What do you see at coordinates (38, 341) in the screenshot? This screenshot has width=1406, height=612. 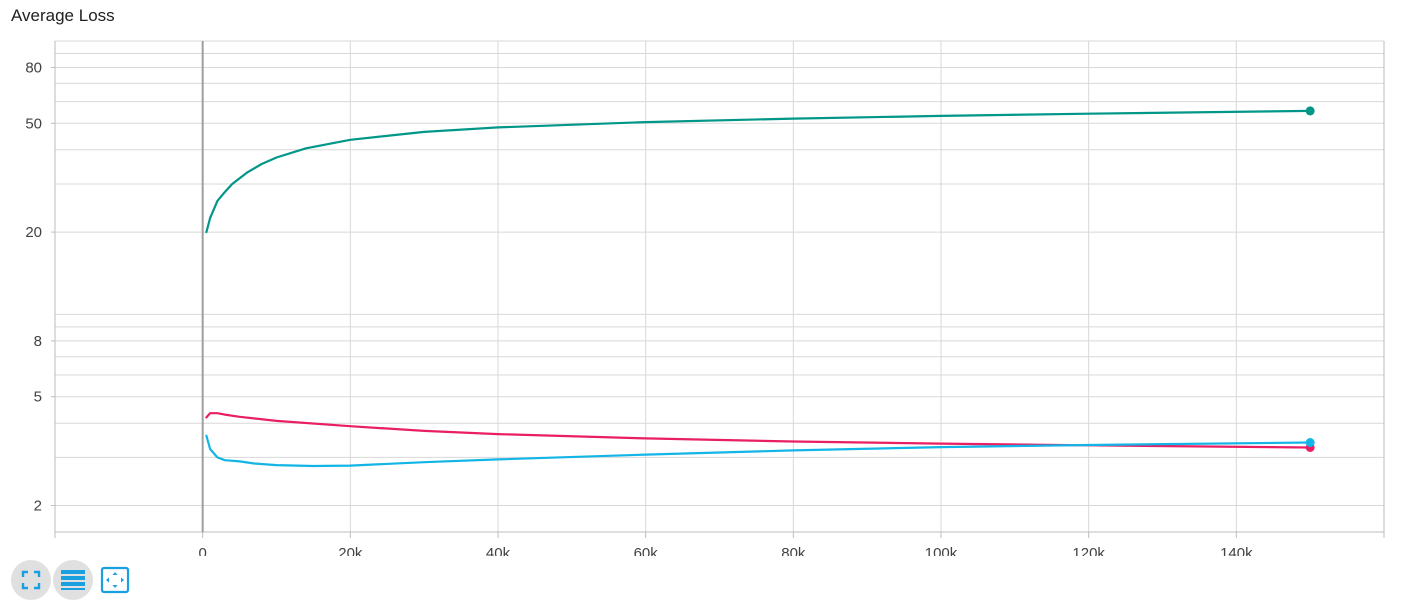 I see `y-tick-label: 8` at bounding box center [38, 341].